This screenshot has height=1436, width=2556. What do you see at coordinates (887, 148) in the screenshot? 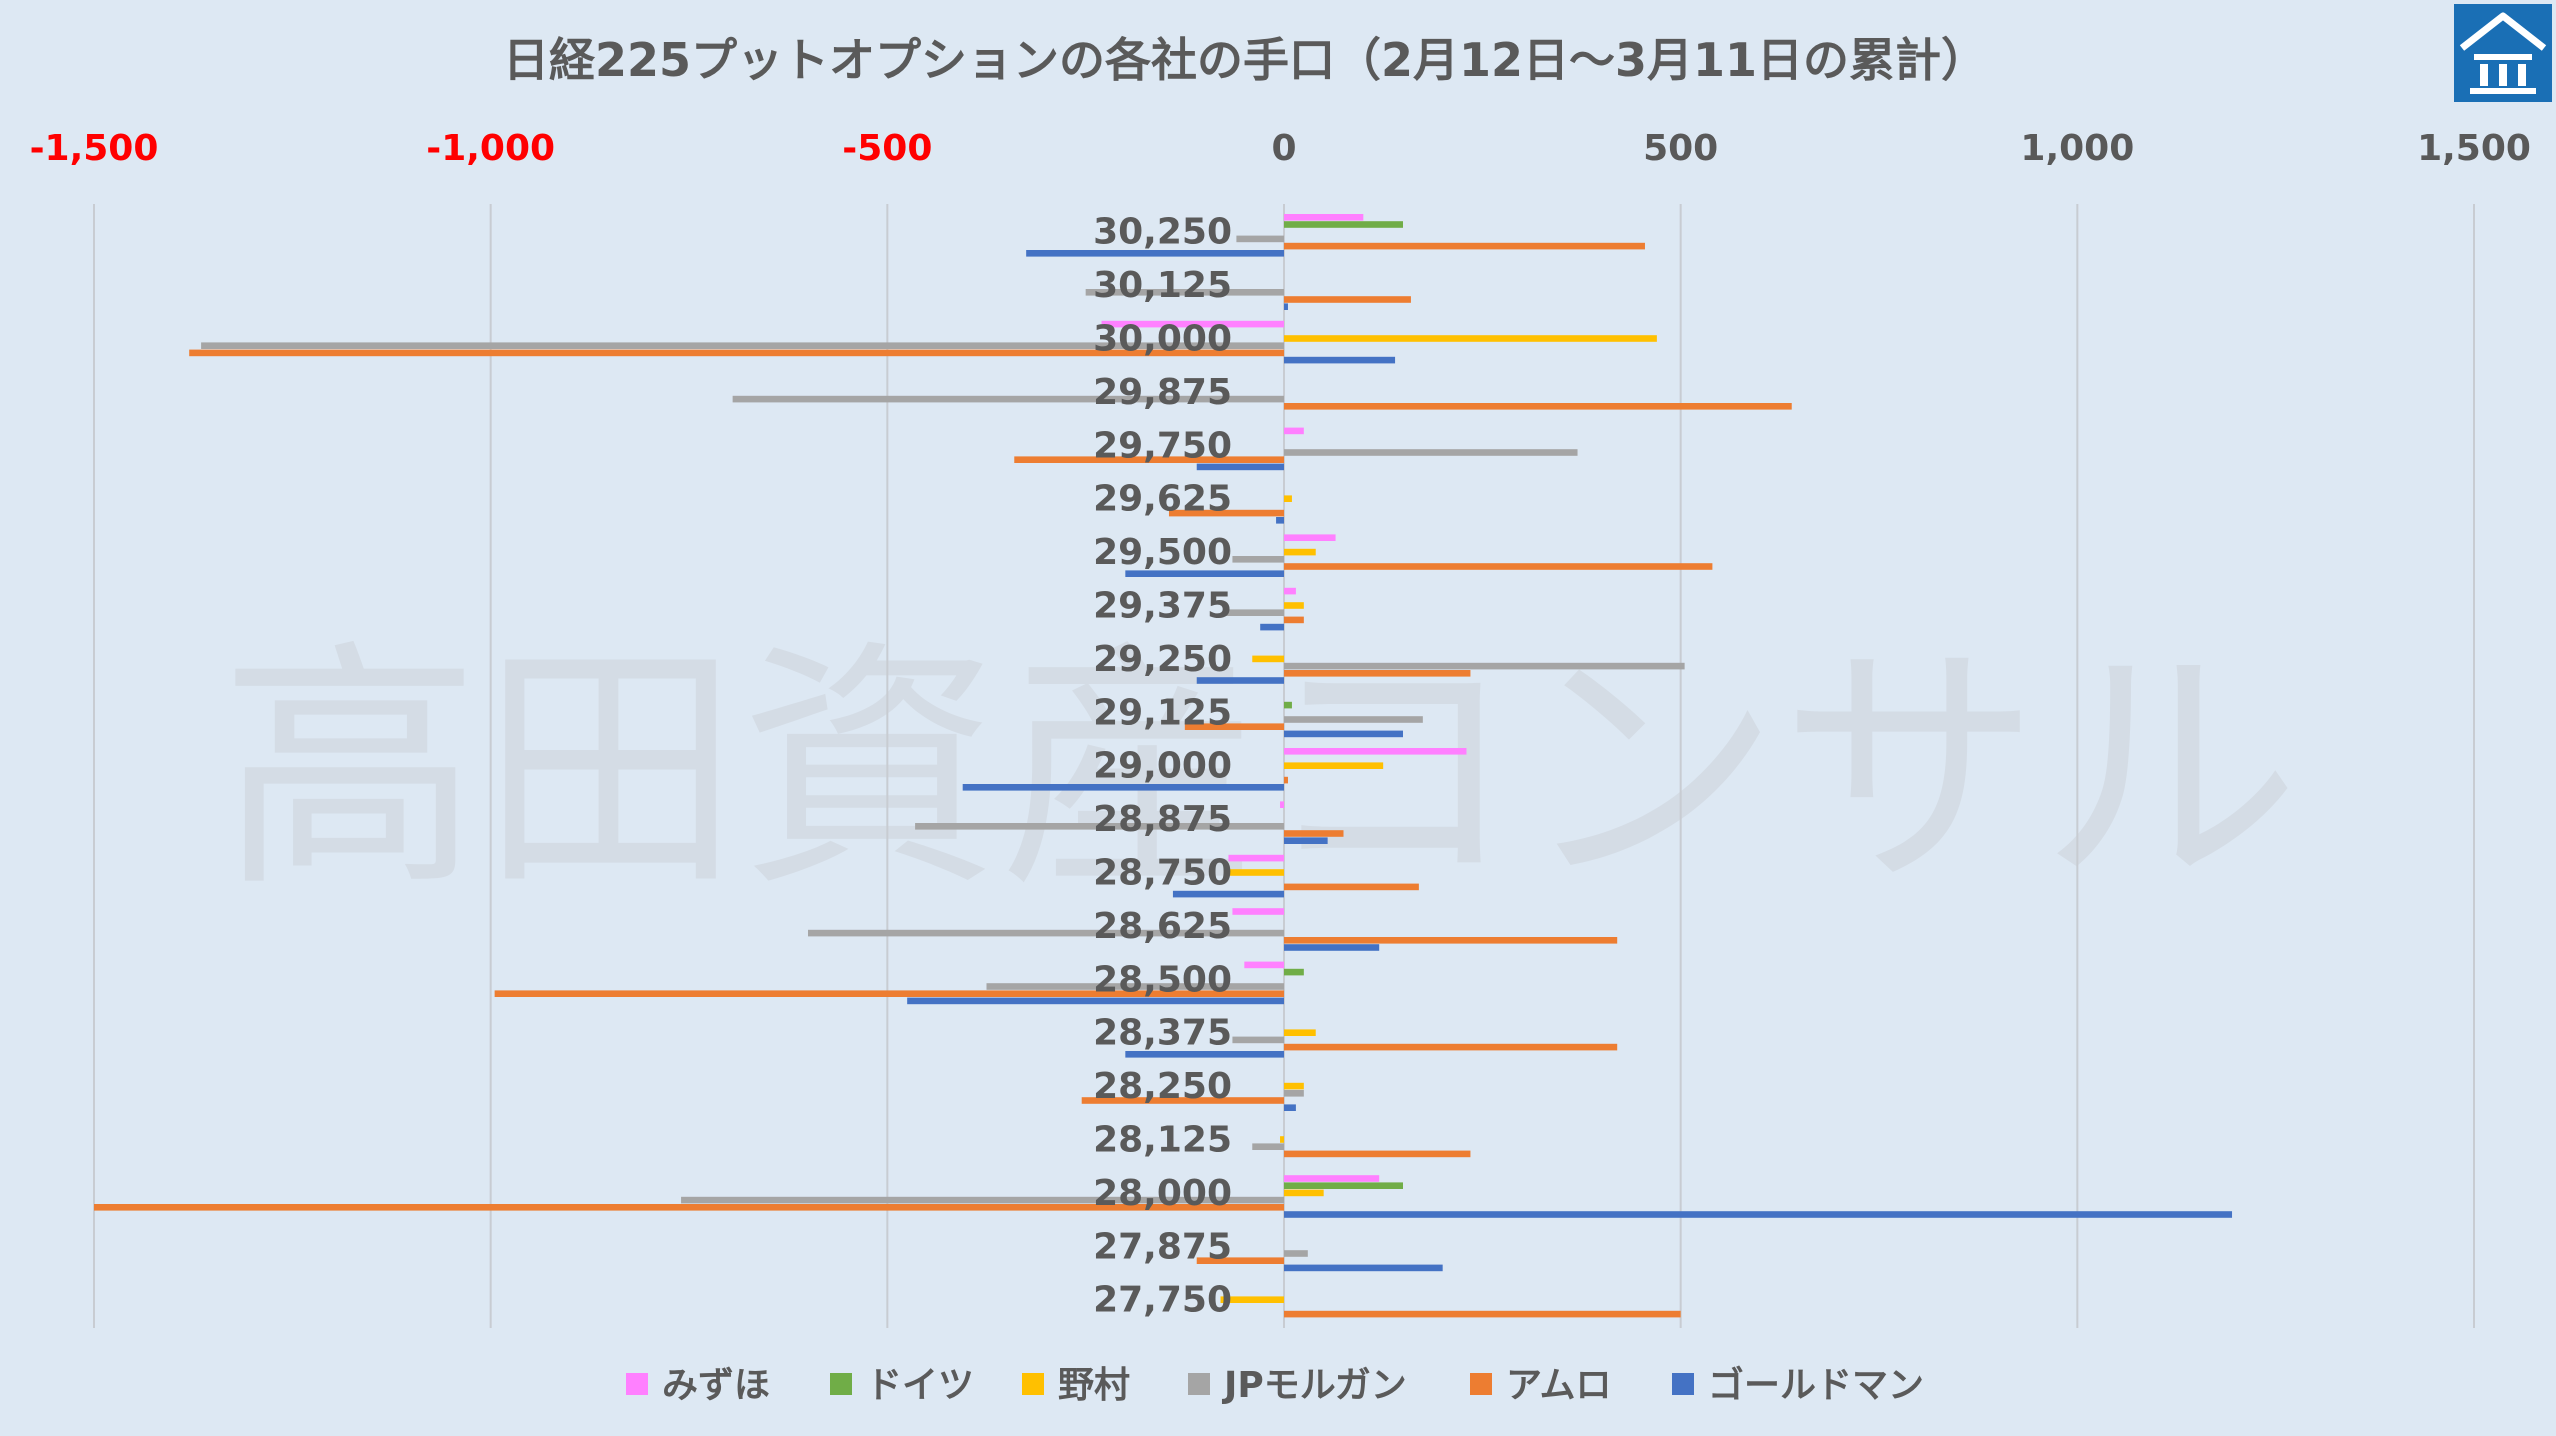
I see `x-tick-label: -500` at bounding box center [887, 148].